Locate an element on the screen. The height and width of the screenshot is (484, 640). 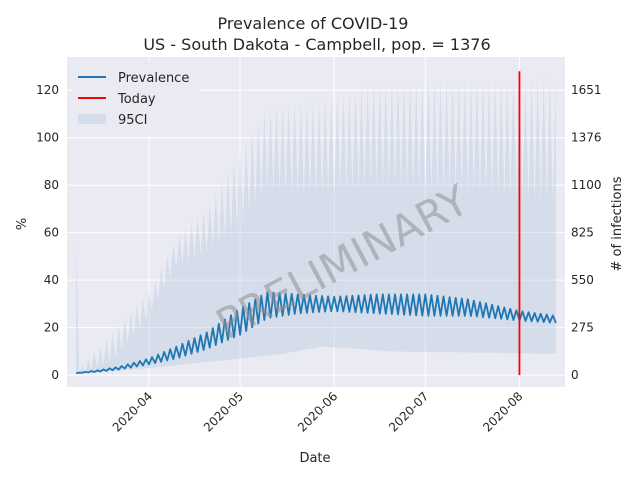
y-tick-label: 120 is located at coordinates (47, 90).